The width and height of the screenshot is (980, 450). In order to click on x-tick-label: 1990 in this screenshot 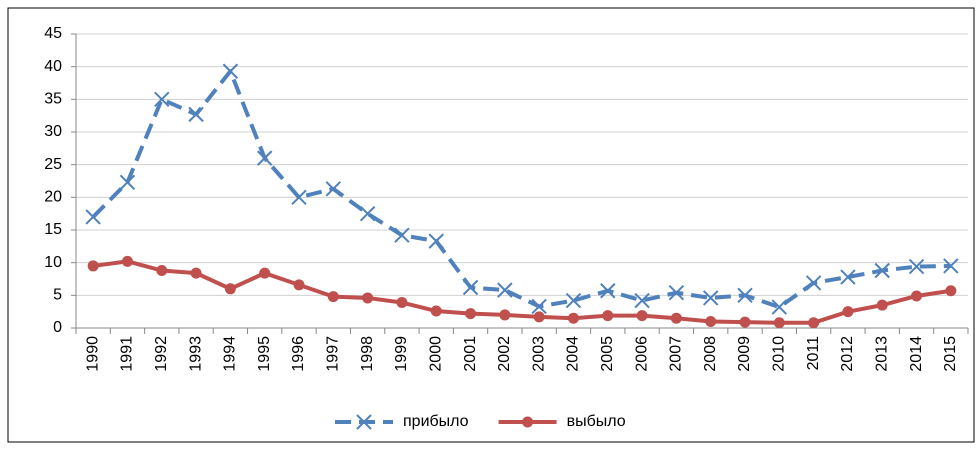, I will do `click(92, 354)`.